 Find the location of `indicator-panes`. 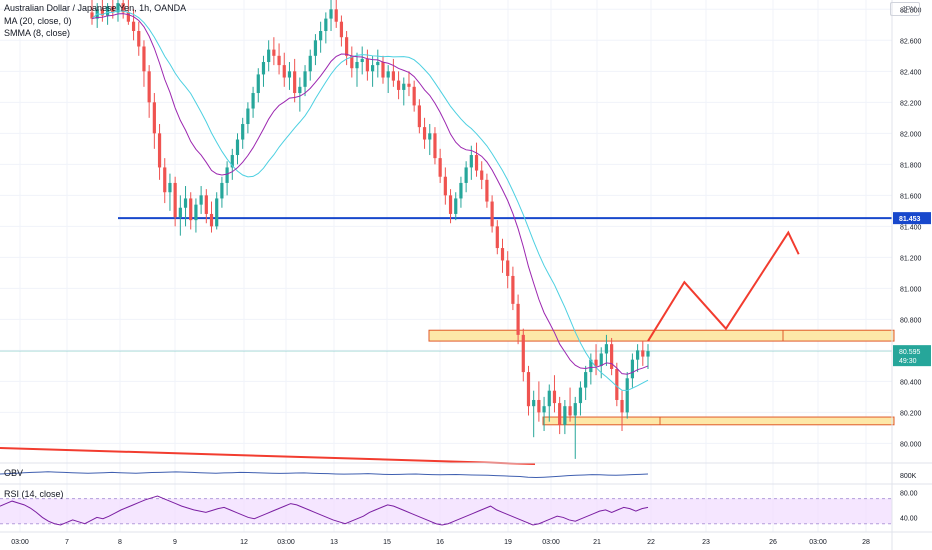

indicator-panes is located at coordinates (466, 497).